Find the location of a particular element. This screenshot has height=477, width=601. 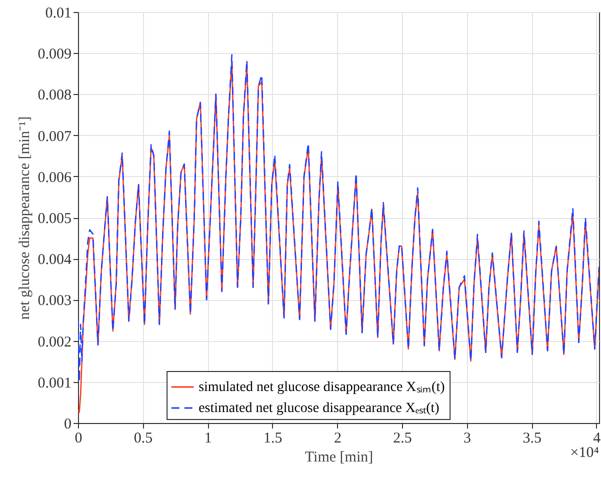

y-tick-label: 0.001 is located at coordinates (55, 383).